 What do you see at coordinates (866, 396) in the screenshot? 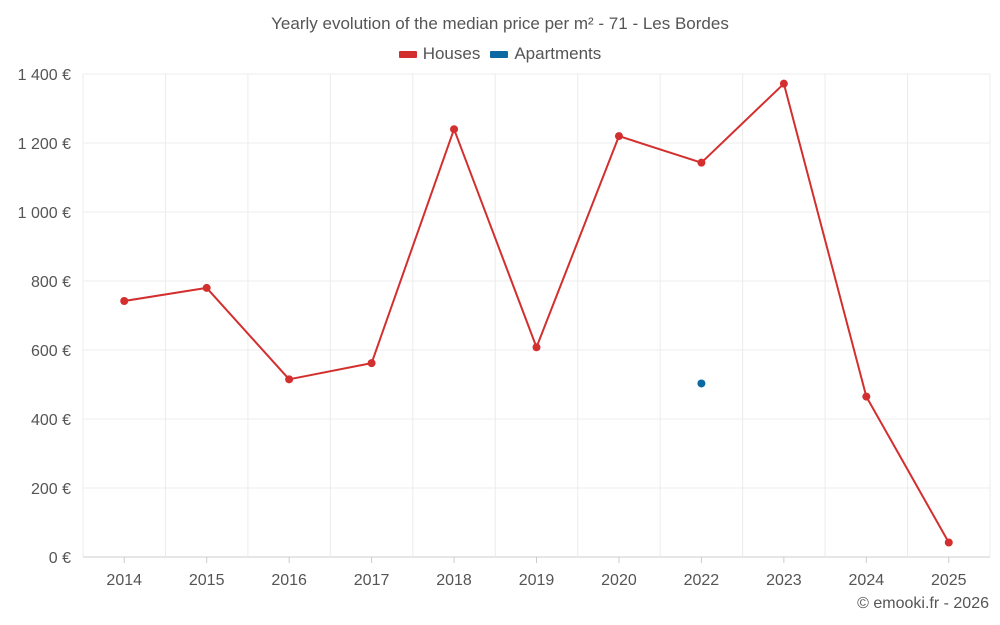
I see `data-point-houses-2024` at bounding box center [866, 396].